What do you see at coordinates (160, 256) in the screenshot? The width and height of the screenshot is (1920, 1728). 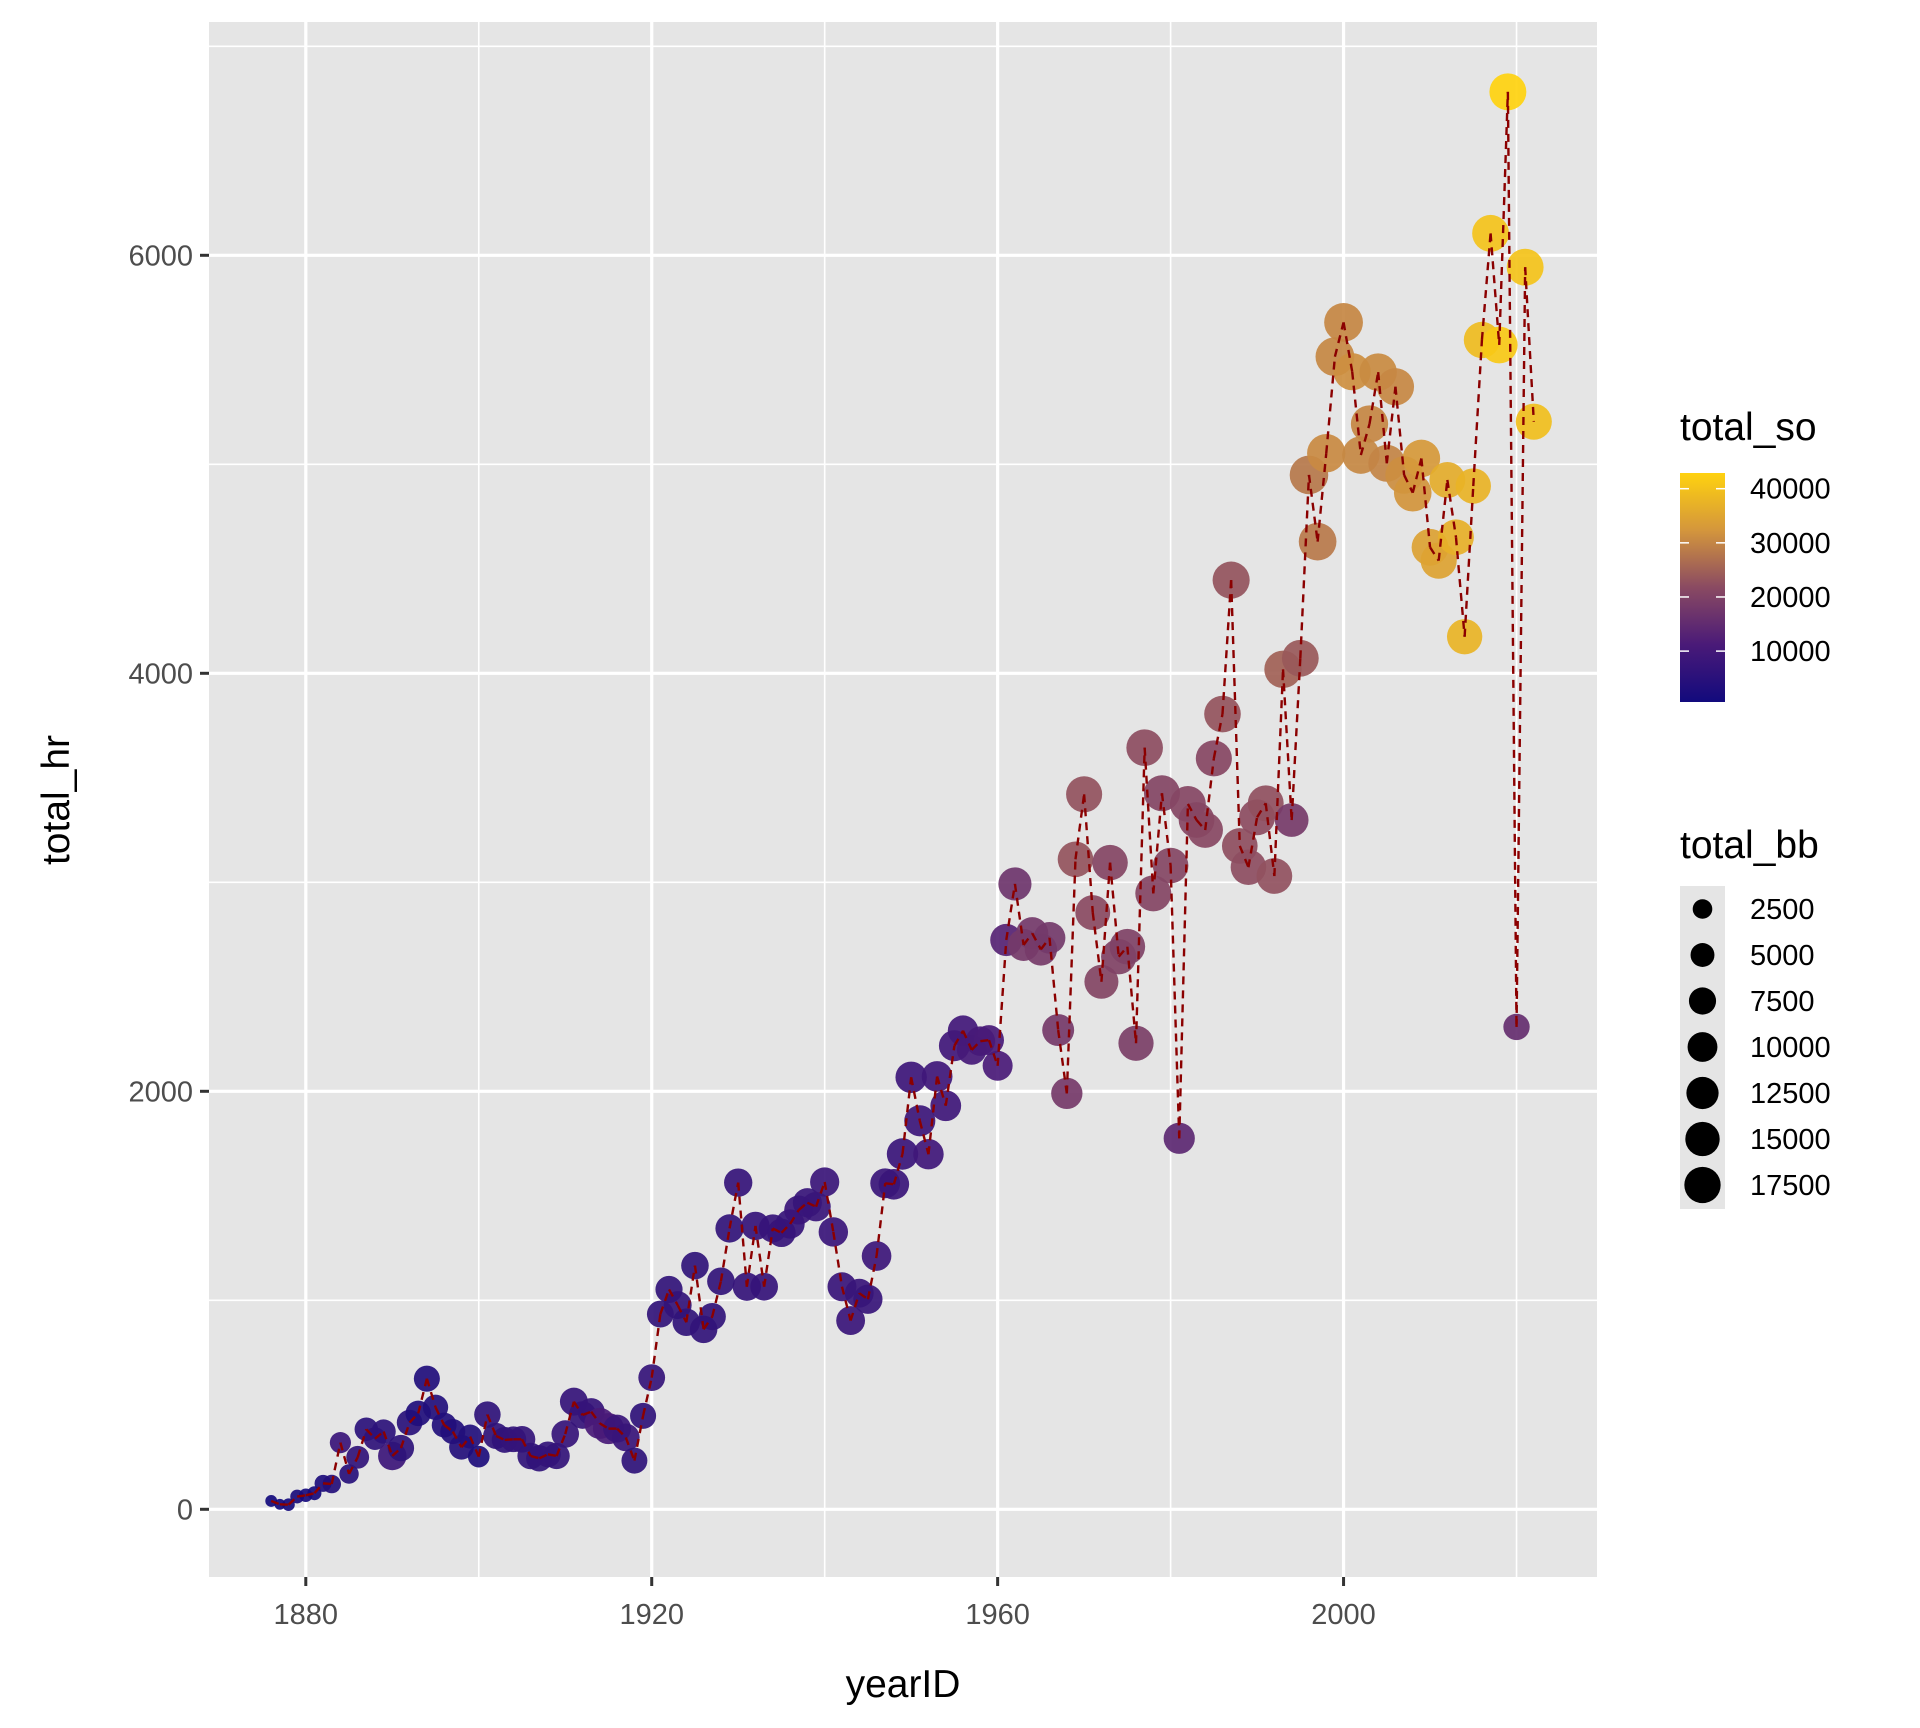 I see `y-tick-label: 6000` at bounding box center [160, 256].